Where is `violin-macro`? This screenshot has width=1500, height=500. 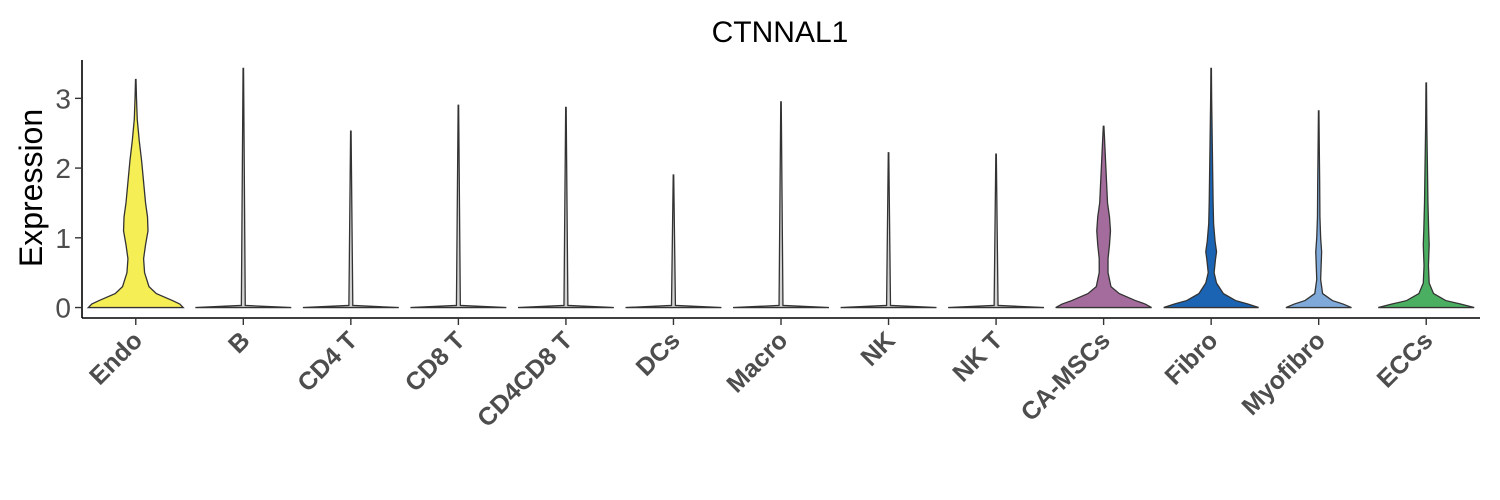
violin-macro is located at coordinates (781, 205).